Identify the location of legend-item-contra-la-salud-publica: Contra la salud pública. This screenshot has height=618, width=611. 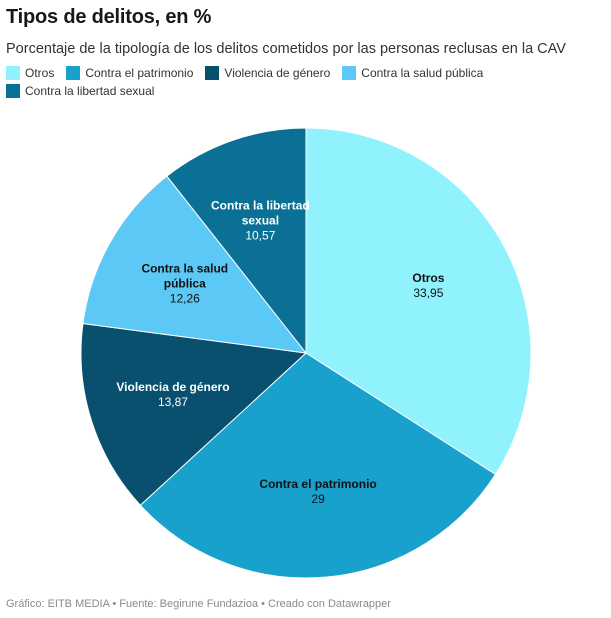
(412, 73).